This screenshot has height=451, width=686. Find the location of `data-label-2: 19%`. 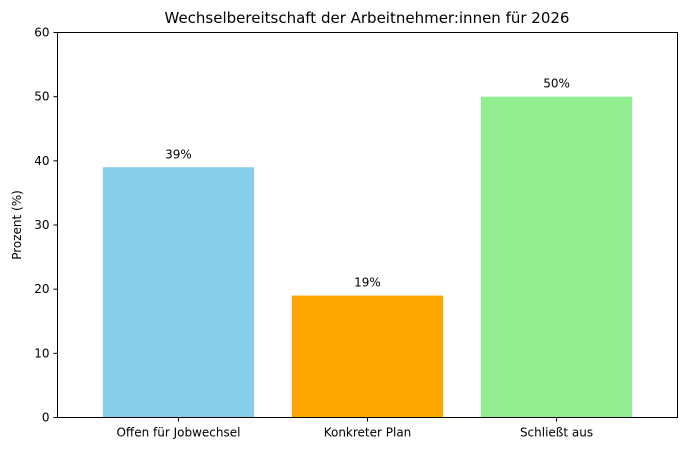

data-label-2: 19% is located at coordinates (367, 283).